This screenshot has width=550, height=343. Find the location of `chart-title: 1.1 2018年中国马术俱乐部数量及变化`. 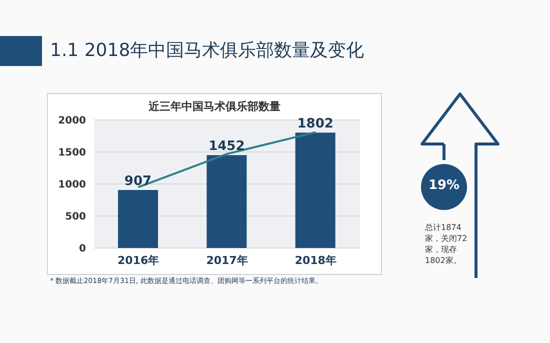

chart-title: 1.1 2018年中国马术俱乐部数量及变化 is located at coordinates (207, 50).